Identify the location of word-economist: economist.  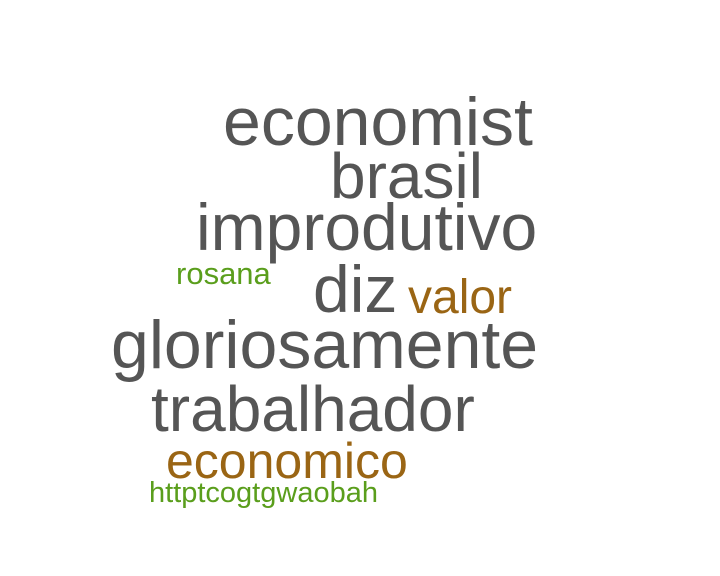
(378, 122).